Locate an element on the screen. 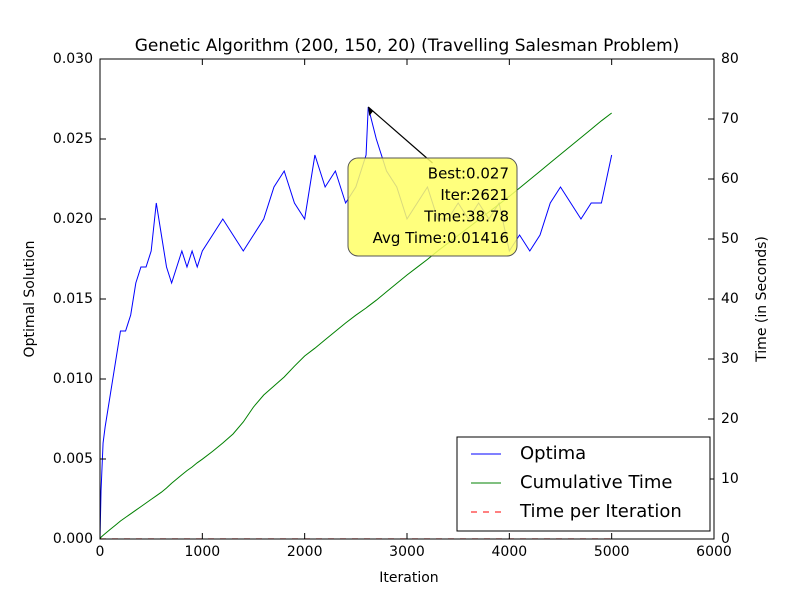 This screenshot has height=600, width=800. legend-box is located at coordinates (583, 484).